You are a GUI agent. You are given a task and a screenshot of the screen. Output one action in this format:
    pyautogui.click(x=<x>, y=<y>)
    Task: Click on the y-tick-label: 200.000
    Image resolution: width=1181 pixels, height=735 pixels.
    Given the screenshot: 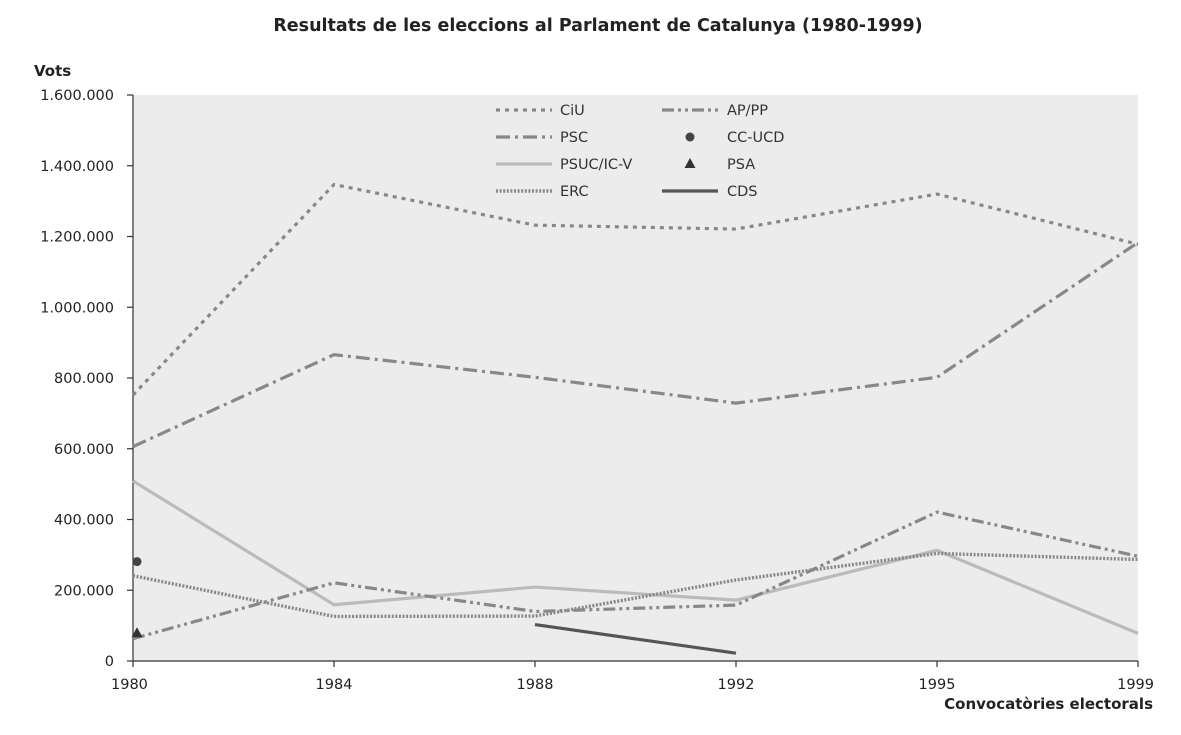 What is the action you would take?
    pyautogui.click(x=84, y=591)
    